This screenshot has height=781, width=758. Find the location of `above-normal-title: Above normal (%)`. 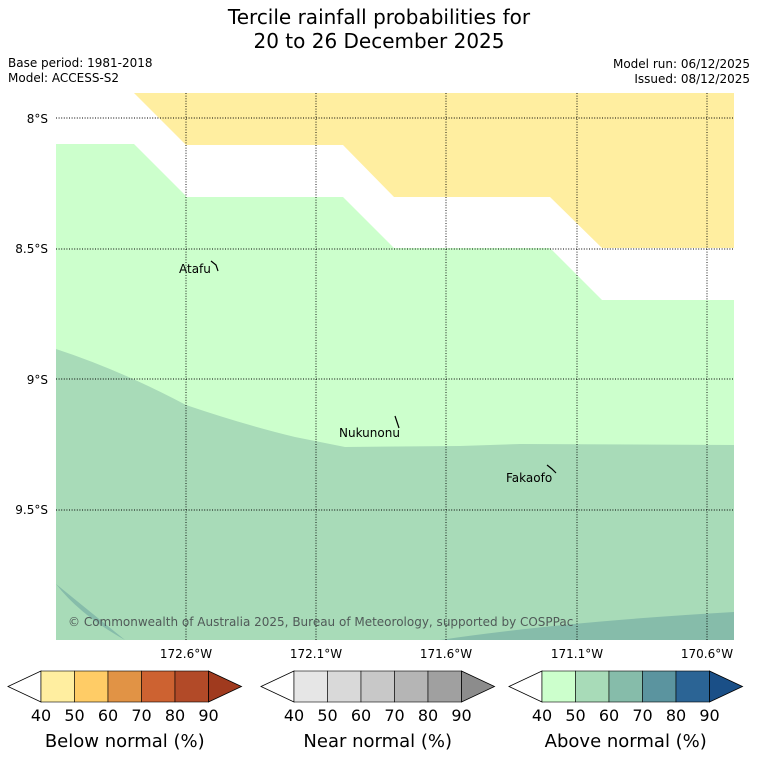

above-normal-title: Above normal (%) is located at coordinates (626, 741).